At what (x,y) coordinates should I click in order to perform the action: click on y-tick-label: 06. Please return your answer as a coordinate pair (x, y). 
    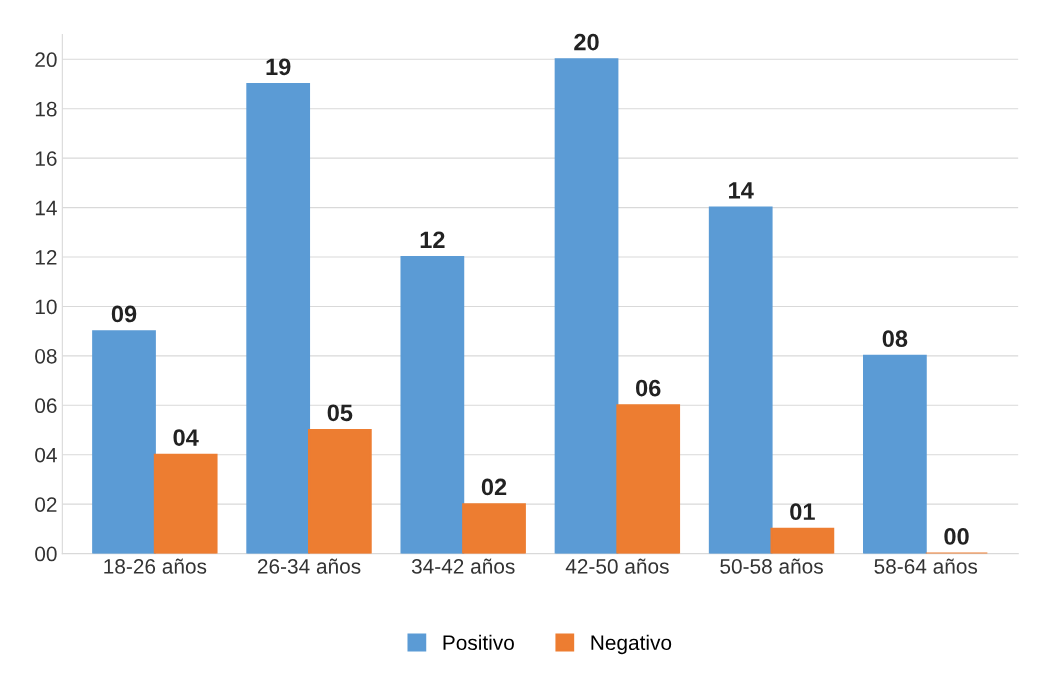
    Looking at the image, I should click on (46, 406).